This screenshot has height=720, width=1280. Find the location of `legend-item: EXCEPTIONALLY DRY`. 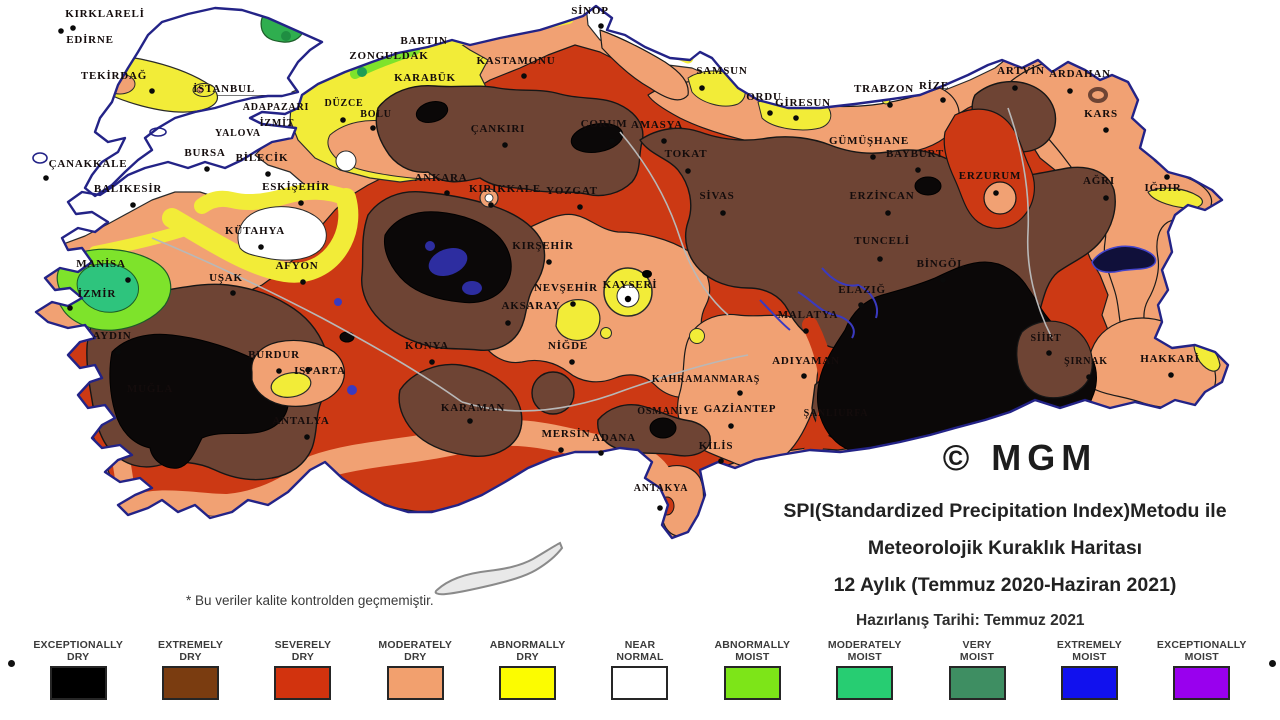

legend-item: EXCEPTIONALLY DRY is located at coordinates (78, 670).